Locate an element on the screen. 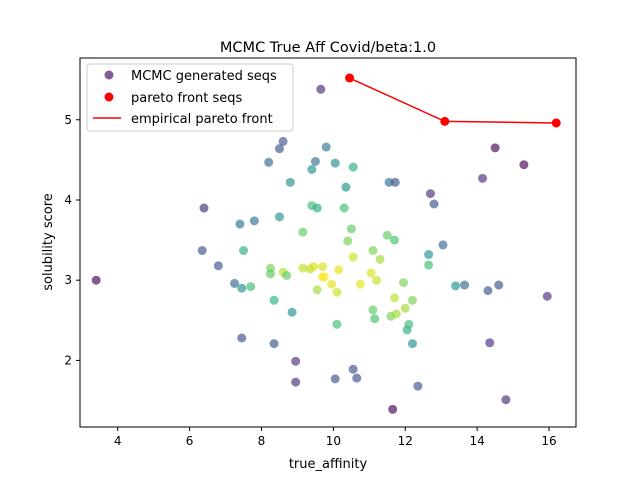  x-axis: 4 6 8 10 12 14 16 is located at coordinates (335, 437).